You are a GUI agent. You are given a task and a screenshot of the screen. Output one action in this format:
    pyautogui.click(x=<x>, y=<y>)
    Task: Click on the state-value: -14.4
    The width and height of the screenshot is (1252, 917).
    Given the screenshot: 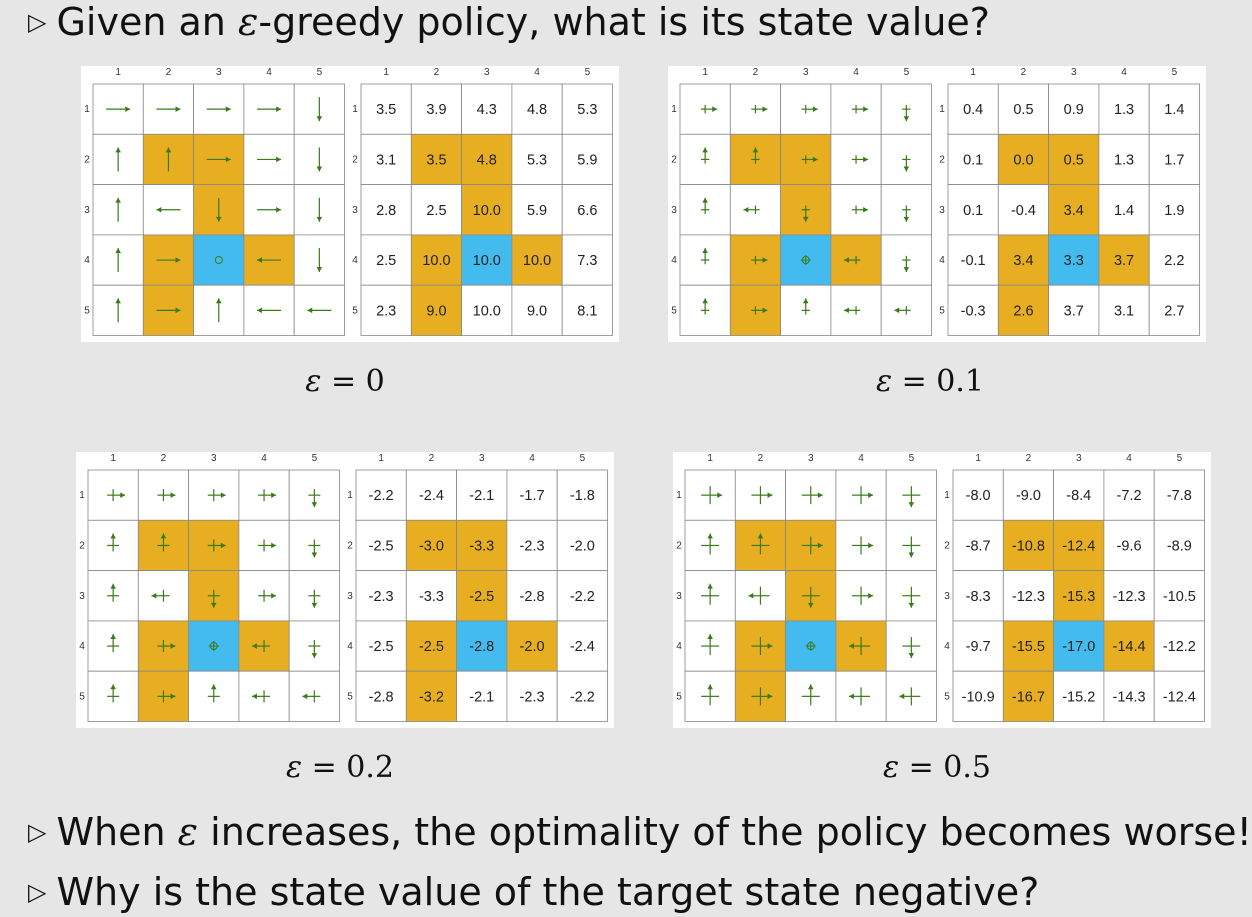 What is the action you would take?
    pyautogui.click(x=1129, y=647)
    